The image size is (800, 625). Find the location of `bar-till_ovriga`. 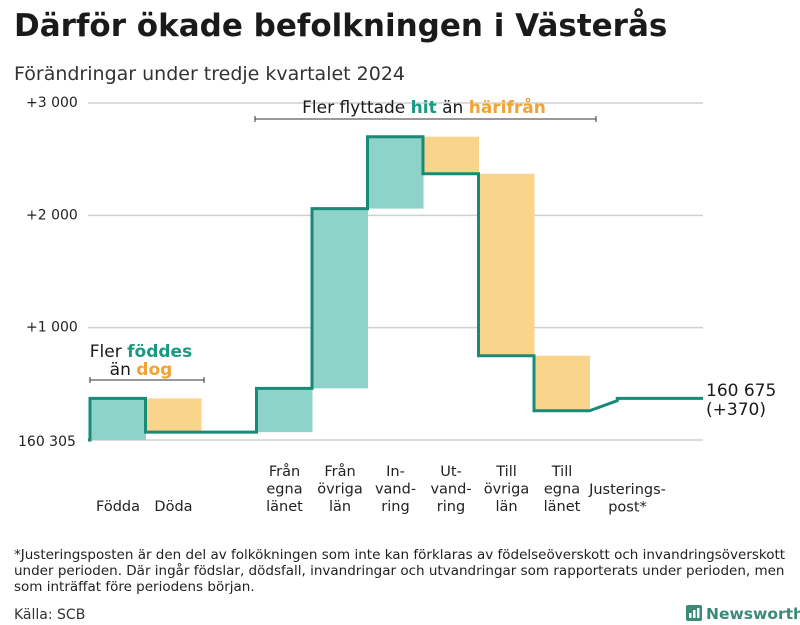

bar-till_ovriga is located at coordinates (506, 264).